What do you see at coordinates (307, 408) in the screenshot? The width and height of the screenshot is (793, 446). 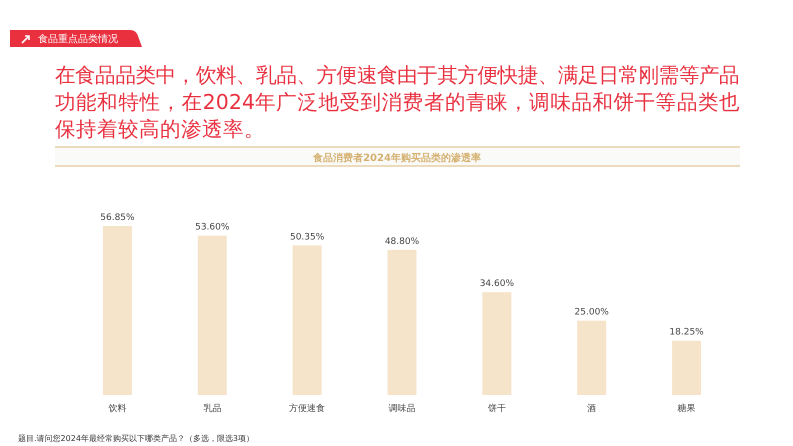 I see `x-tick-label: 方便速食` at bounding box center [307, 408].